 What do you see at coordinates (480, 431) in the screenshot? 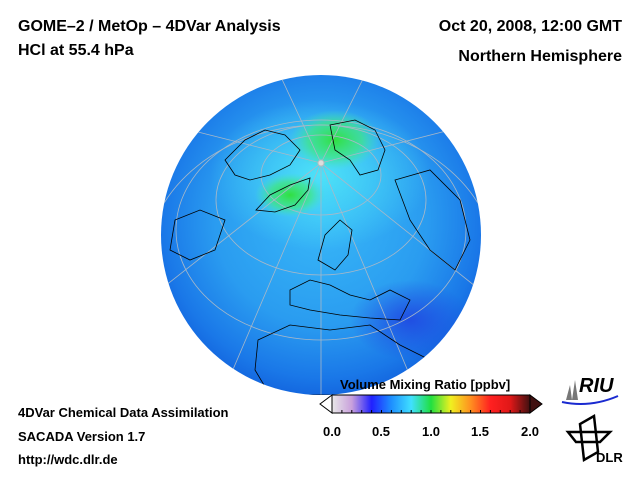
I see `colorbar-tick: 1.5` at bounding box center [480, 431].